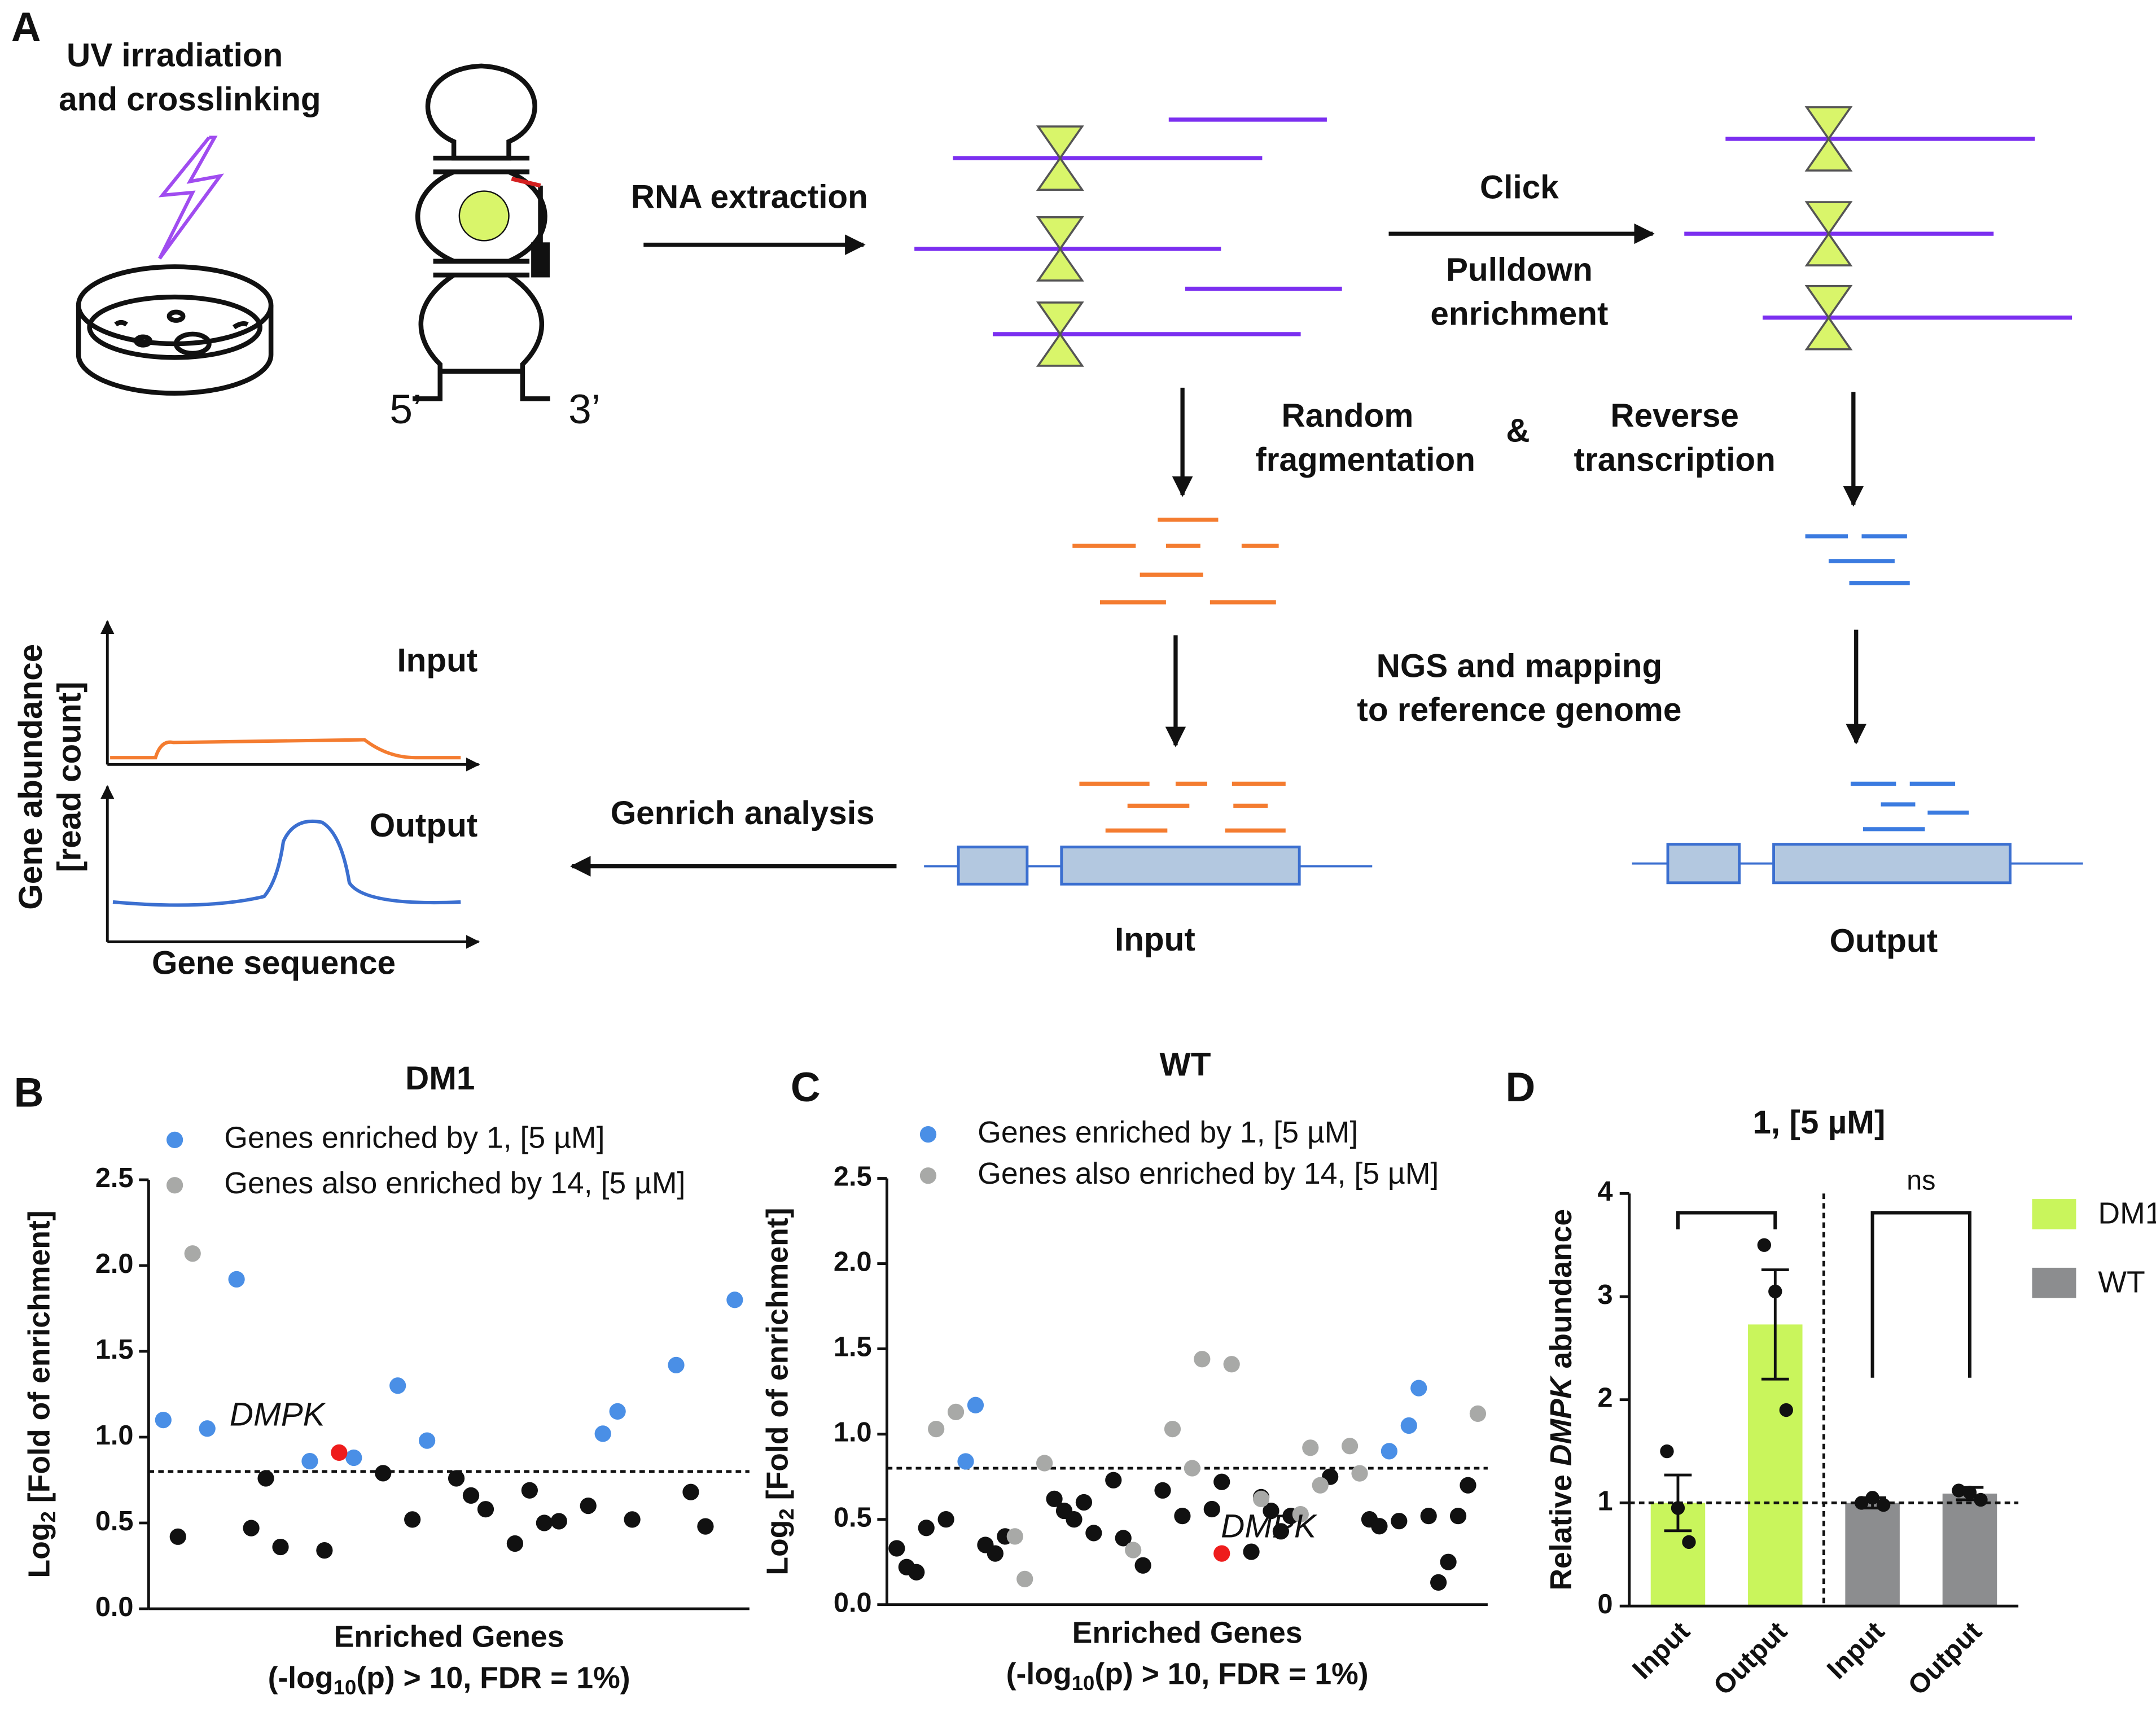  I want to click on y-tick-label: 3, so click(1604, 1295).